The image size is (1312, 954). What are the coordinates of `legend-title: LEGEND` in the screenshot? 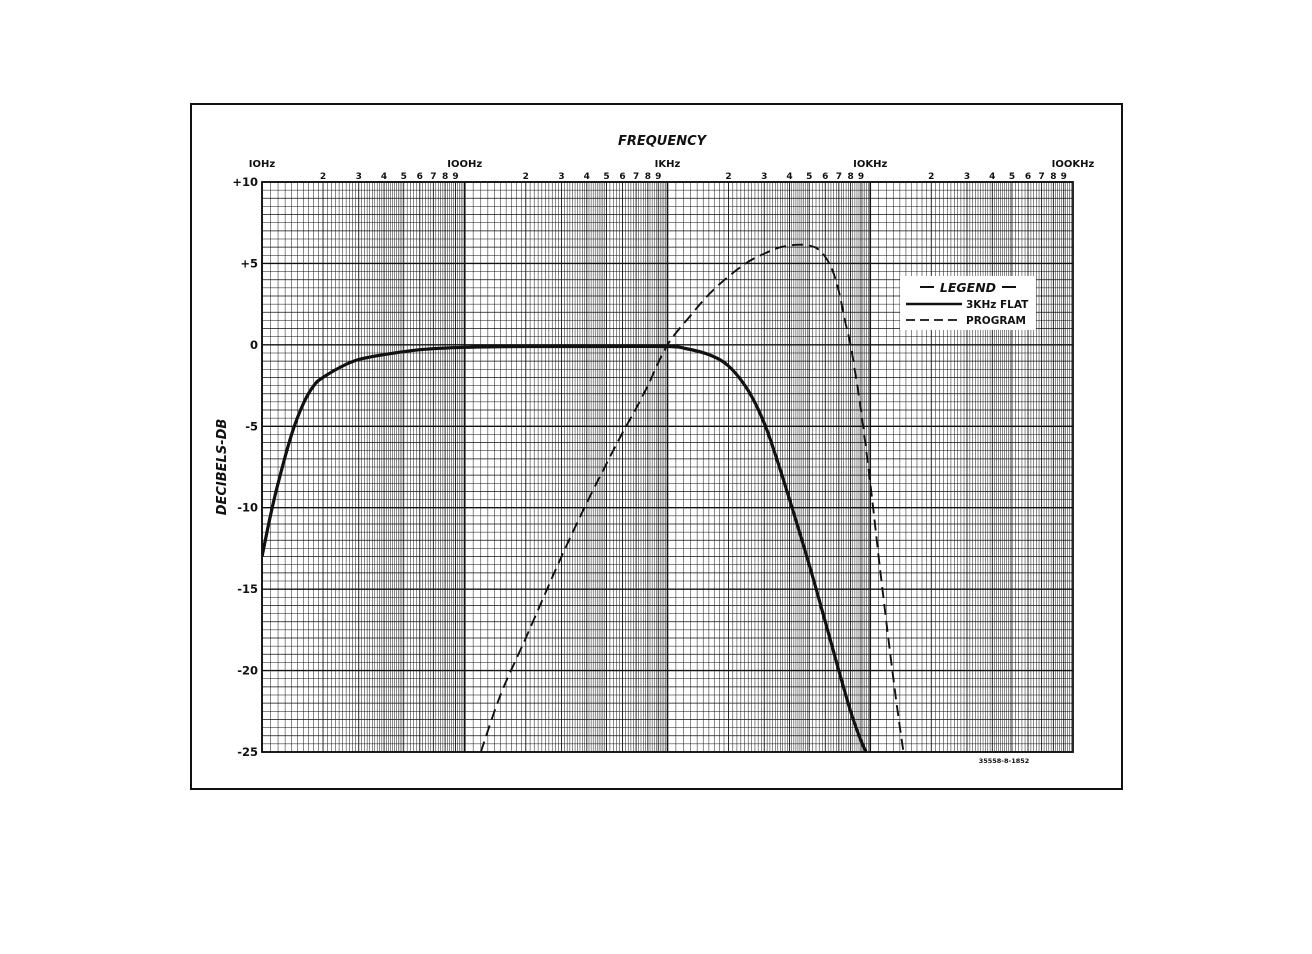 It's located at (968, 287).